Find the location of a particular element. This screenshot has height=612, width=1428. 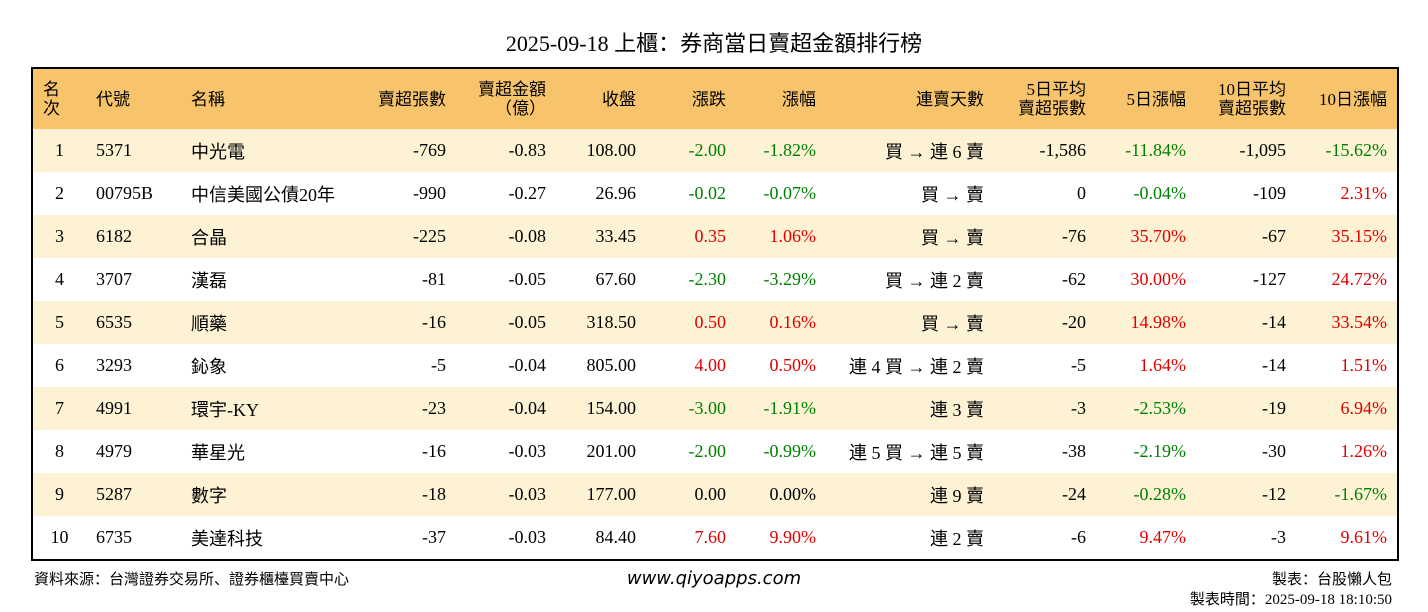

table-cell: 9.90% is located at coordinates (793, 537).